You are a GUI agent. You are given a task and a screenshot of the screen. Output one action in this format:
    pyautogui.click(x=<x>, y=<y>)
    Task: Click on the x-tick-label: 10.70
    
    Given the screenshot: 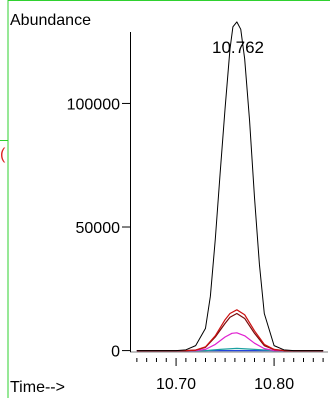 What is the action you would take?
    pyautogui.click(x=176, y=384)
    